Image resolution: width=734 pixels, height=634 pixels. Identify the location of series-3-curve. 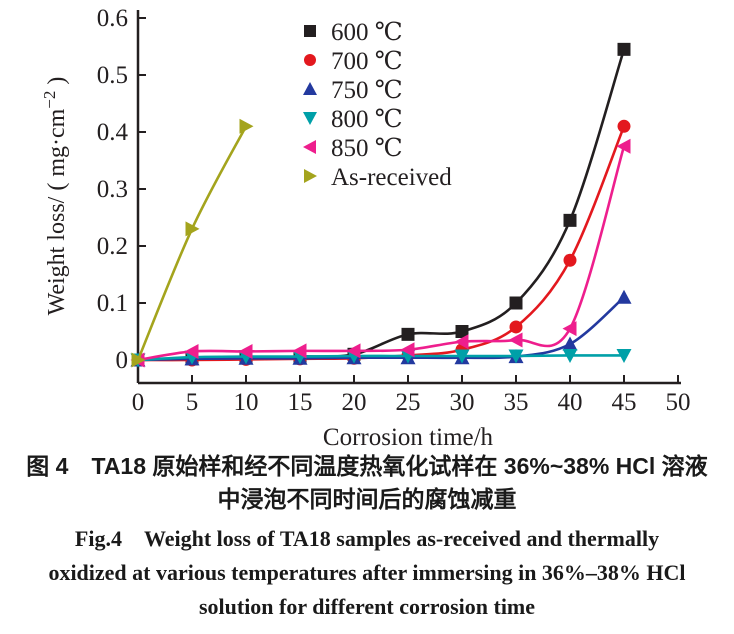
(381, 358).